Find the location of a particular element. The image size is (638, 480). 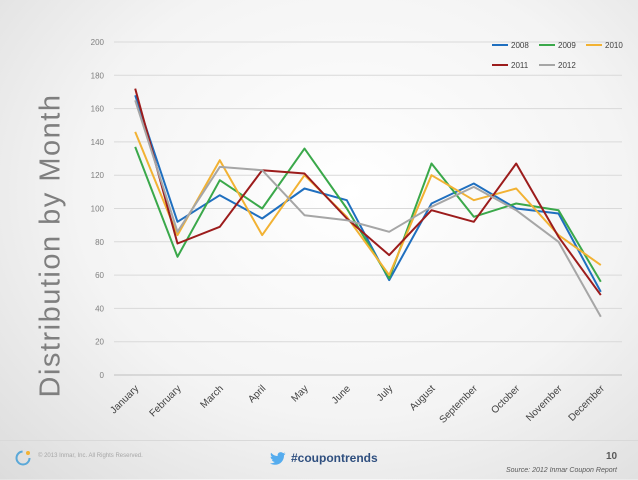

x-tick-label: April is located at coordinates (257, 394).